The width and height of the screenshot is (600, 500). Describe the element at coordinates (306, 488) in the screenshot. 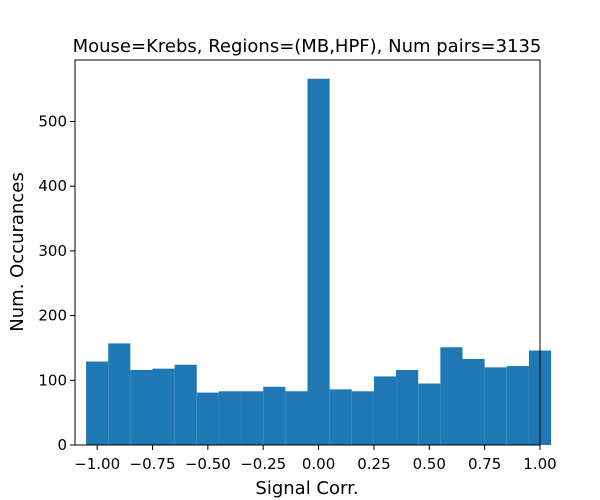

I see `x-axis-label: Signal Corr.` at that location.